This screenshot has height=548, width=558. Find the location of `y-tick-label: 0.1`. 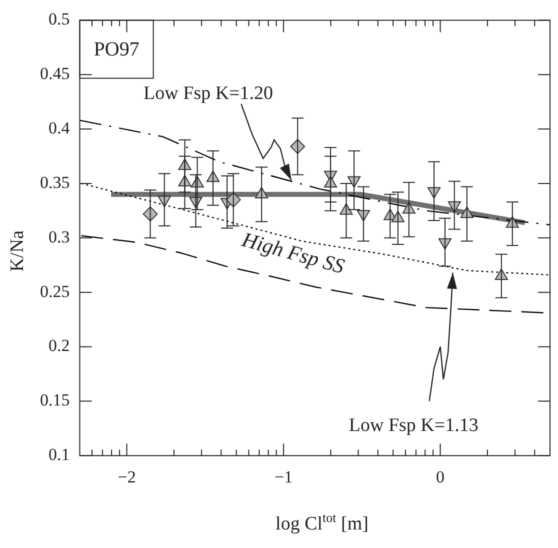

y-tick-label: 0.1 is located at coordinates (59, 454).